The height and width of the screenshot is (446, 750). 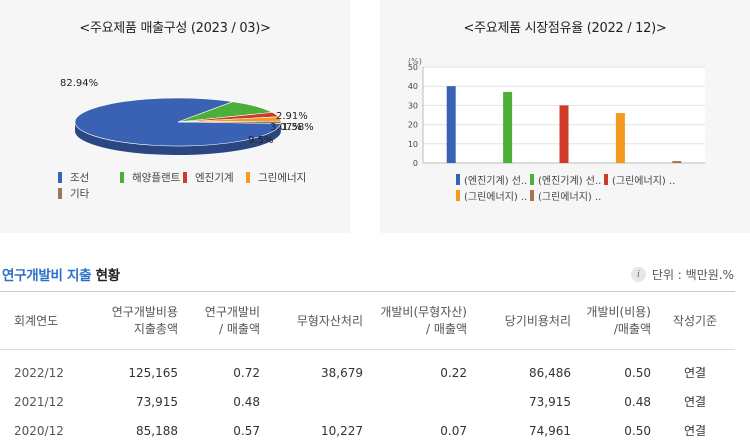 I want to click on pie-legend-item: 그린에너지, so click(x=276, y=177).